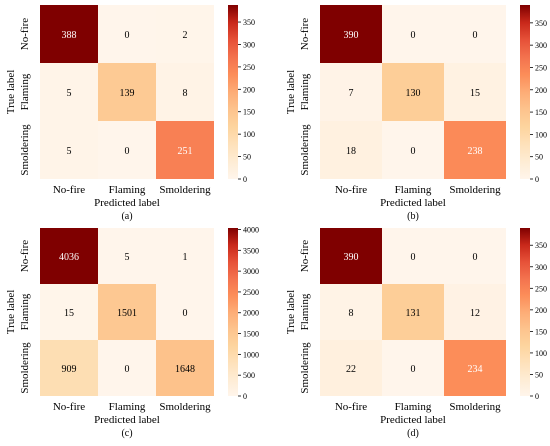 The image size is (550, 446). What do you see at coordinates (69, 369) in the screenshot?
I see `cell-value-label: 909` at bounding box center [69, 369].